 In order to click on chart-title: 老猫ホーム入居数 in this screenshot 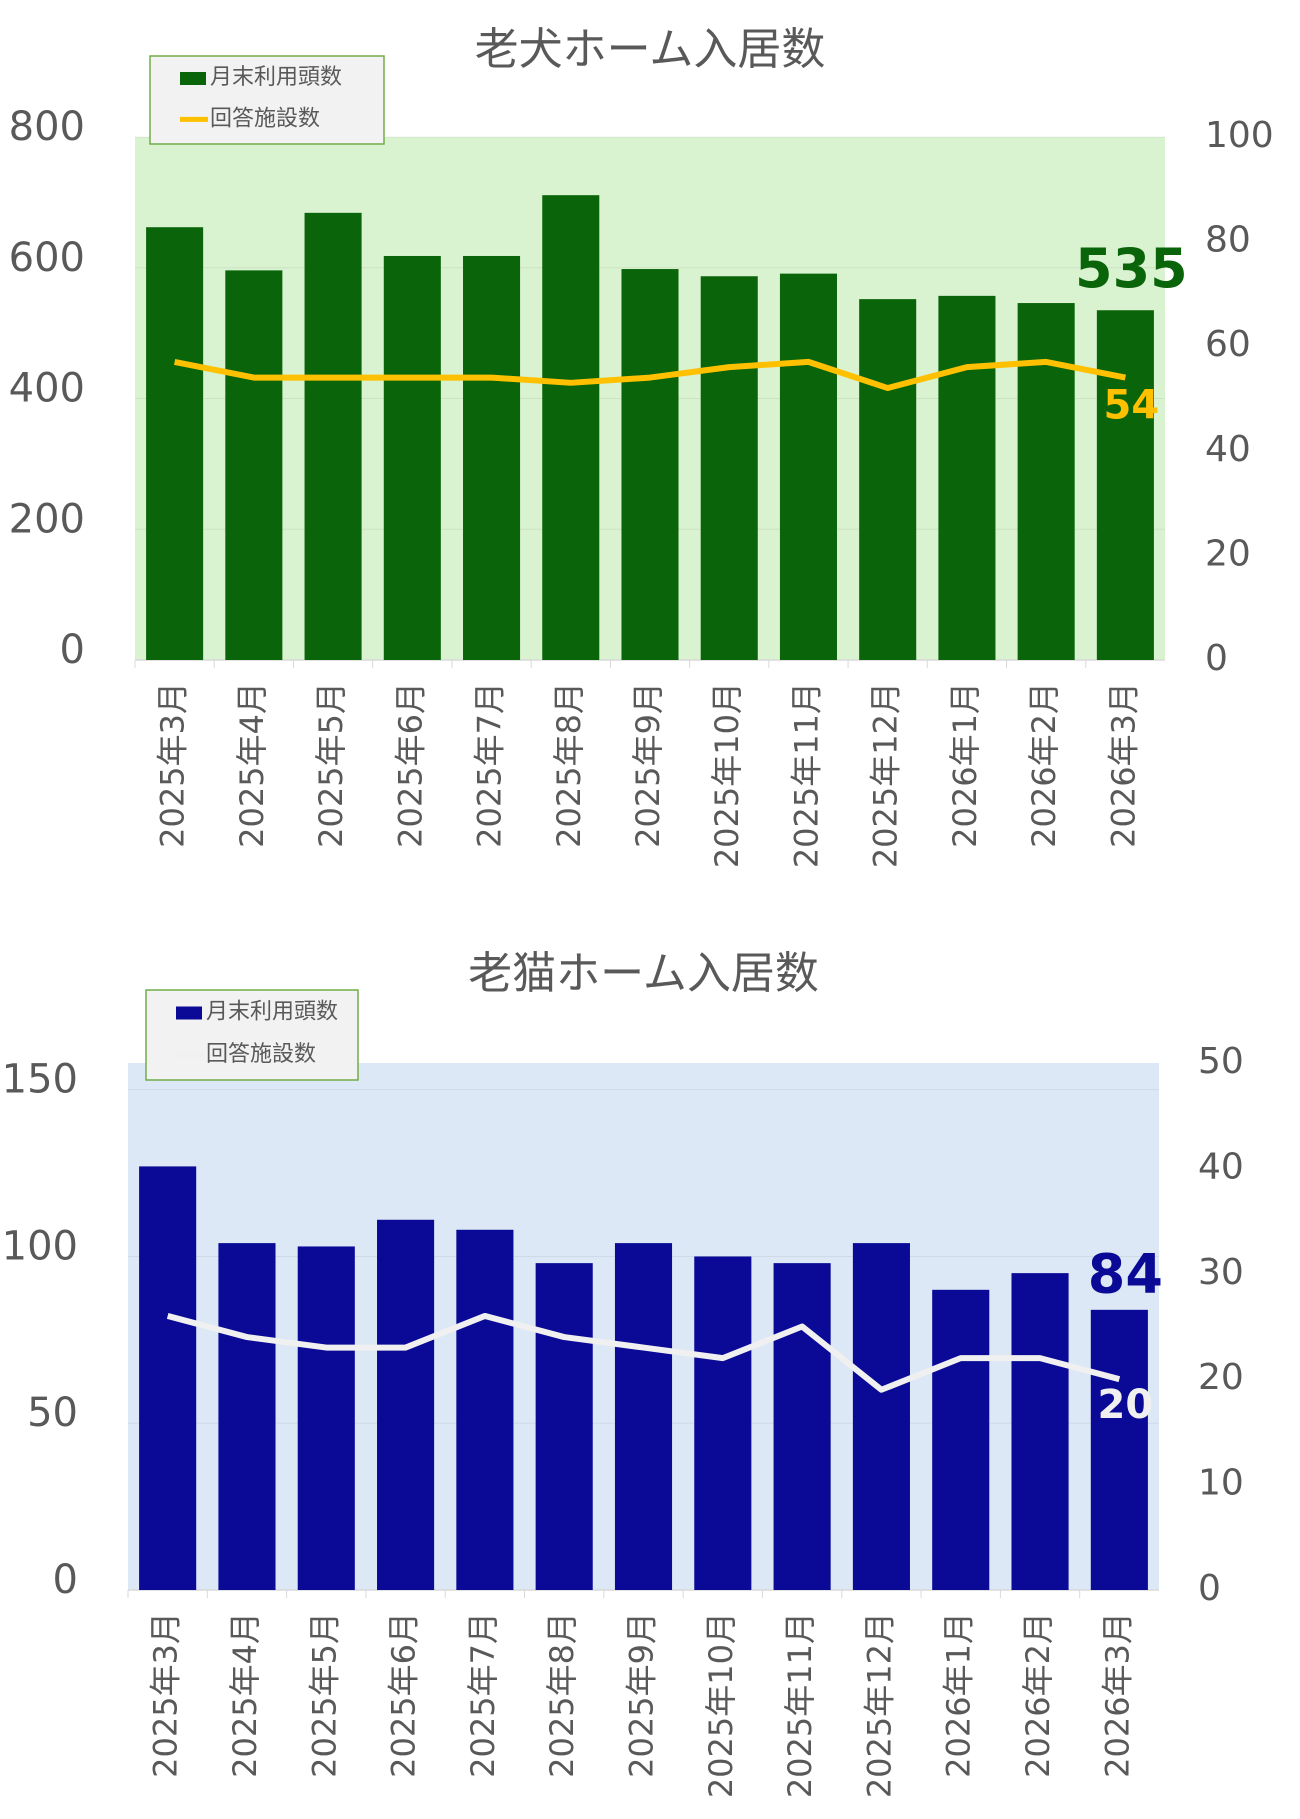, I will do `click(643, 973)`.